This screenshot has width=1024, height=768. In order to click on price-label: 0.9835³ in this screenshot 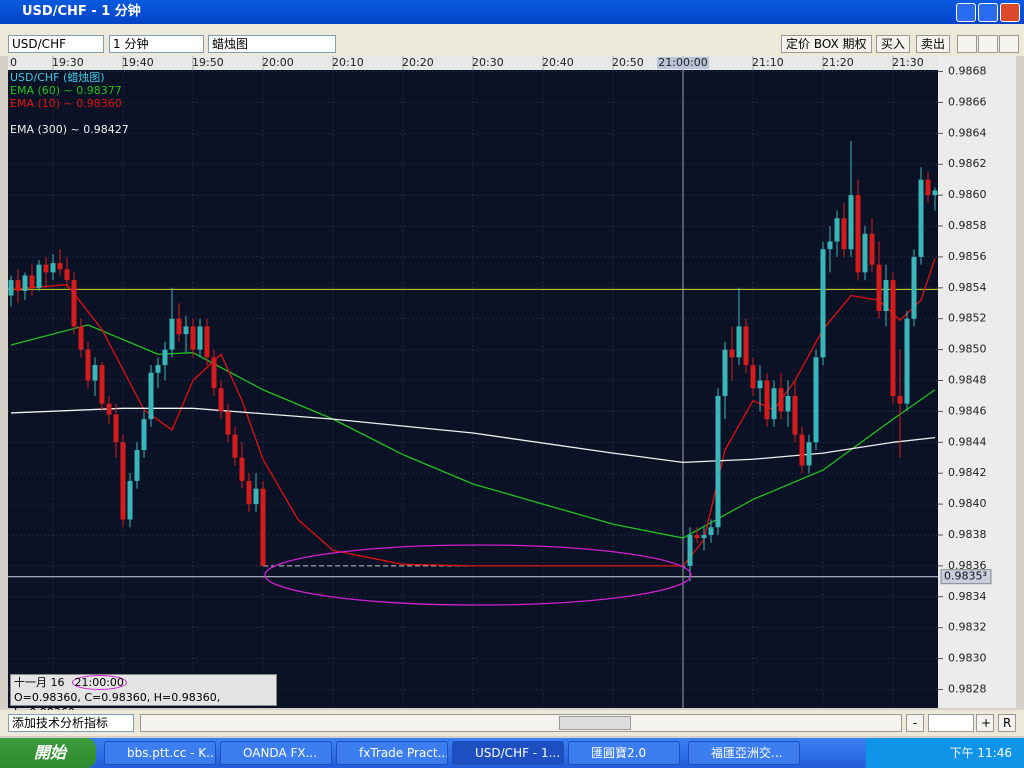, I will do `click(965, 576)`.